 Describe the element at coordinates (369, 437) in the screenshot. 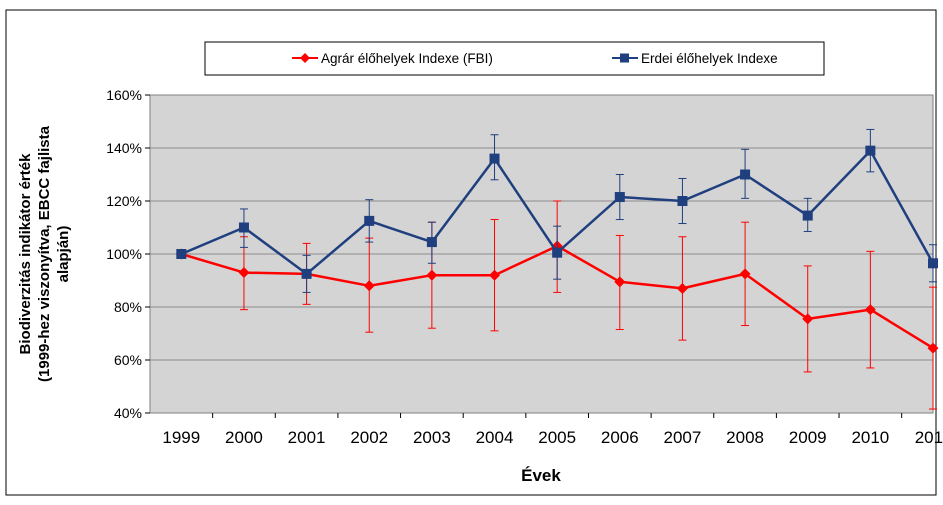

I see `x-tick-label-2002: 2002` at that location.